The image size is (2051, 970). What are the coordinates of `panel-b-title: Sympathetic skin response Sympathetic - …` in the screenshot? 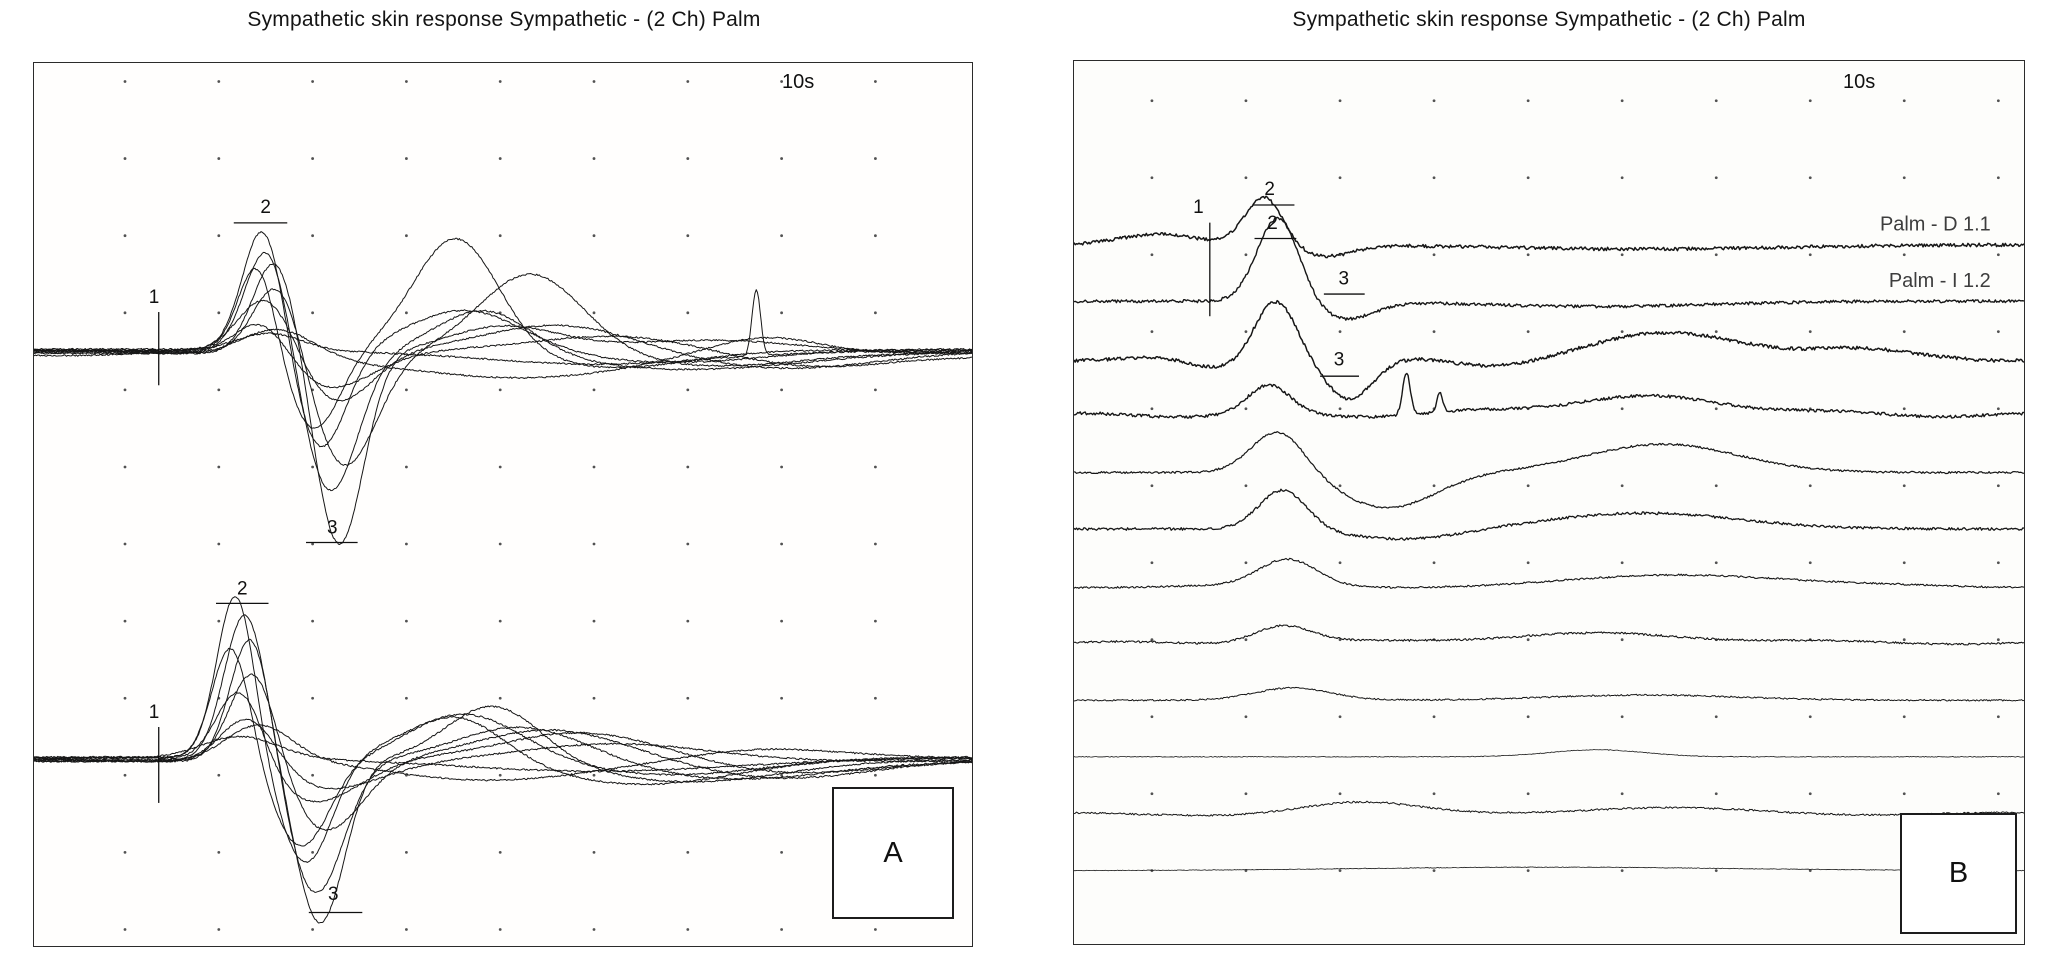 It's located at (1549, 19).